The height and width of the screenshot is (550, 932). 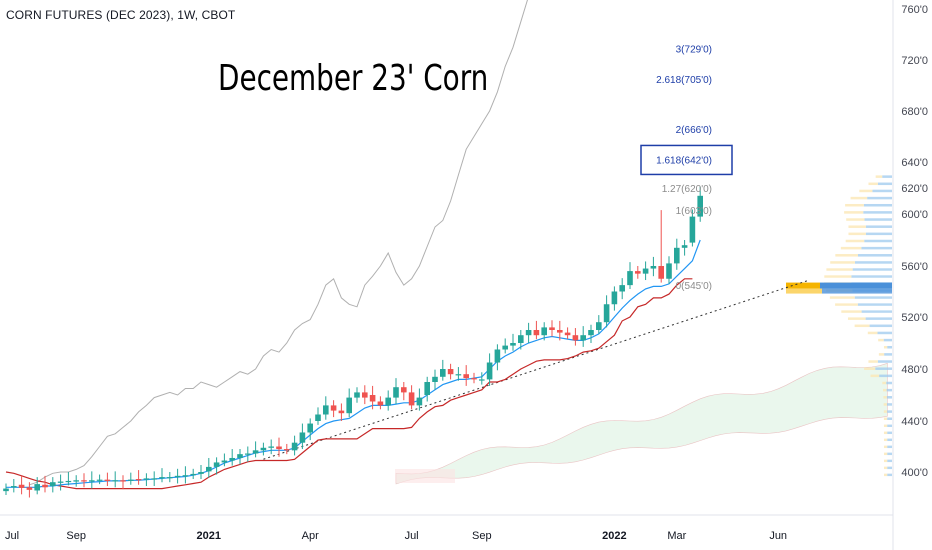 I want to click on price-tick-label: 620'0, so click(x=914, y=189).